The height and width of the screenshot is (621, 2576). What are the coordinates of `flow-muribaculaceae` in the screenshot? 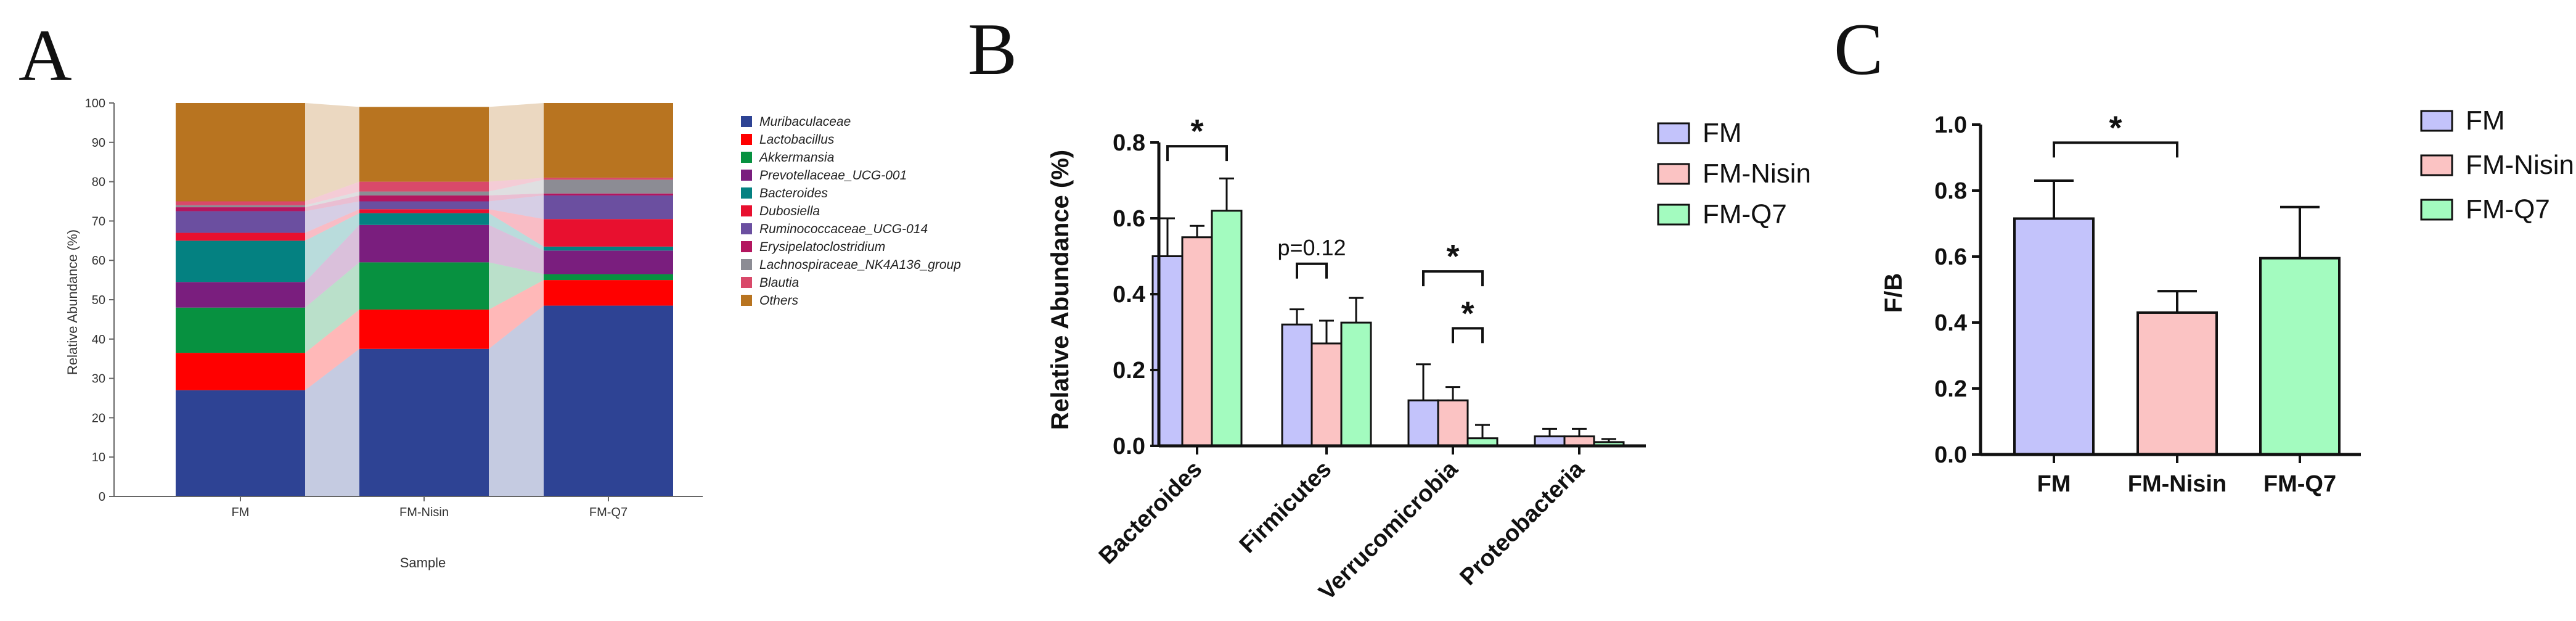 It's located at (332, 422).